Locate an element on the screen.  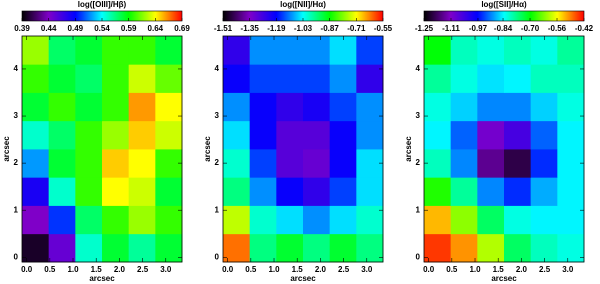
colorbar-tick-label: -0.71 is located at coordinates (356, 28).